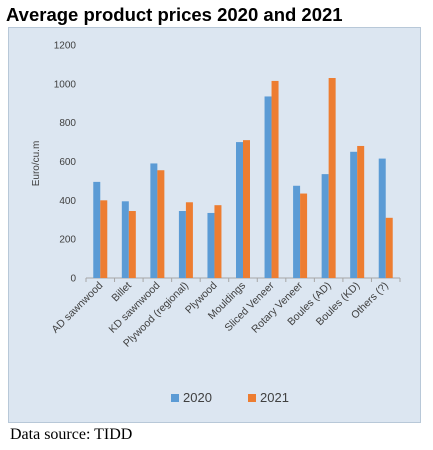 The width and height of the screenshot is (433, 450). Describe the element at coordinates (175, 398) in the screenshot. I see `legend-swatch-2020` at that location.